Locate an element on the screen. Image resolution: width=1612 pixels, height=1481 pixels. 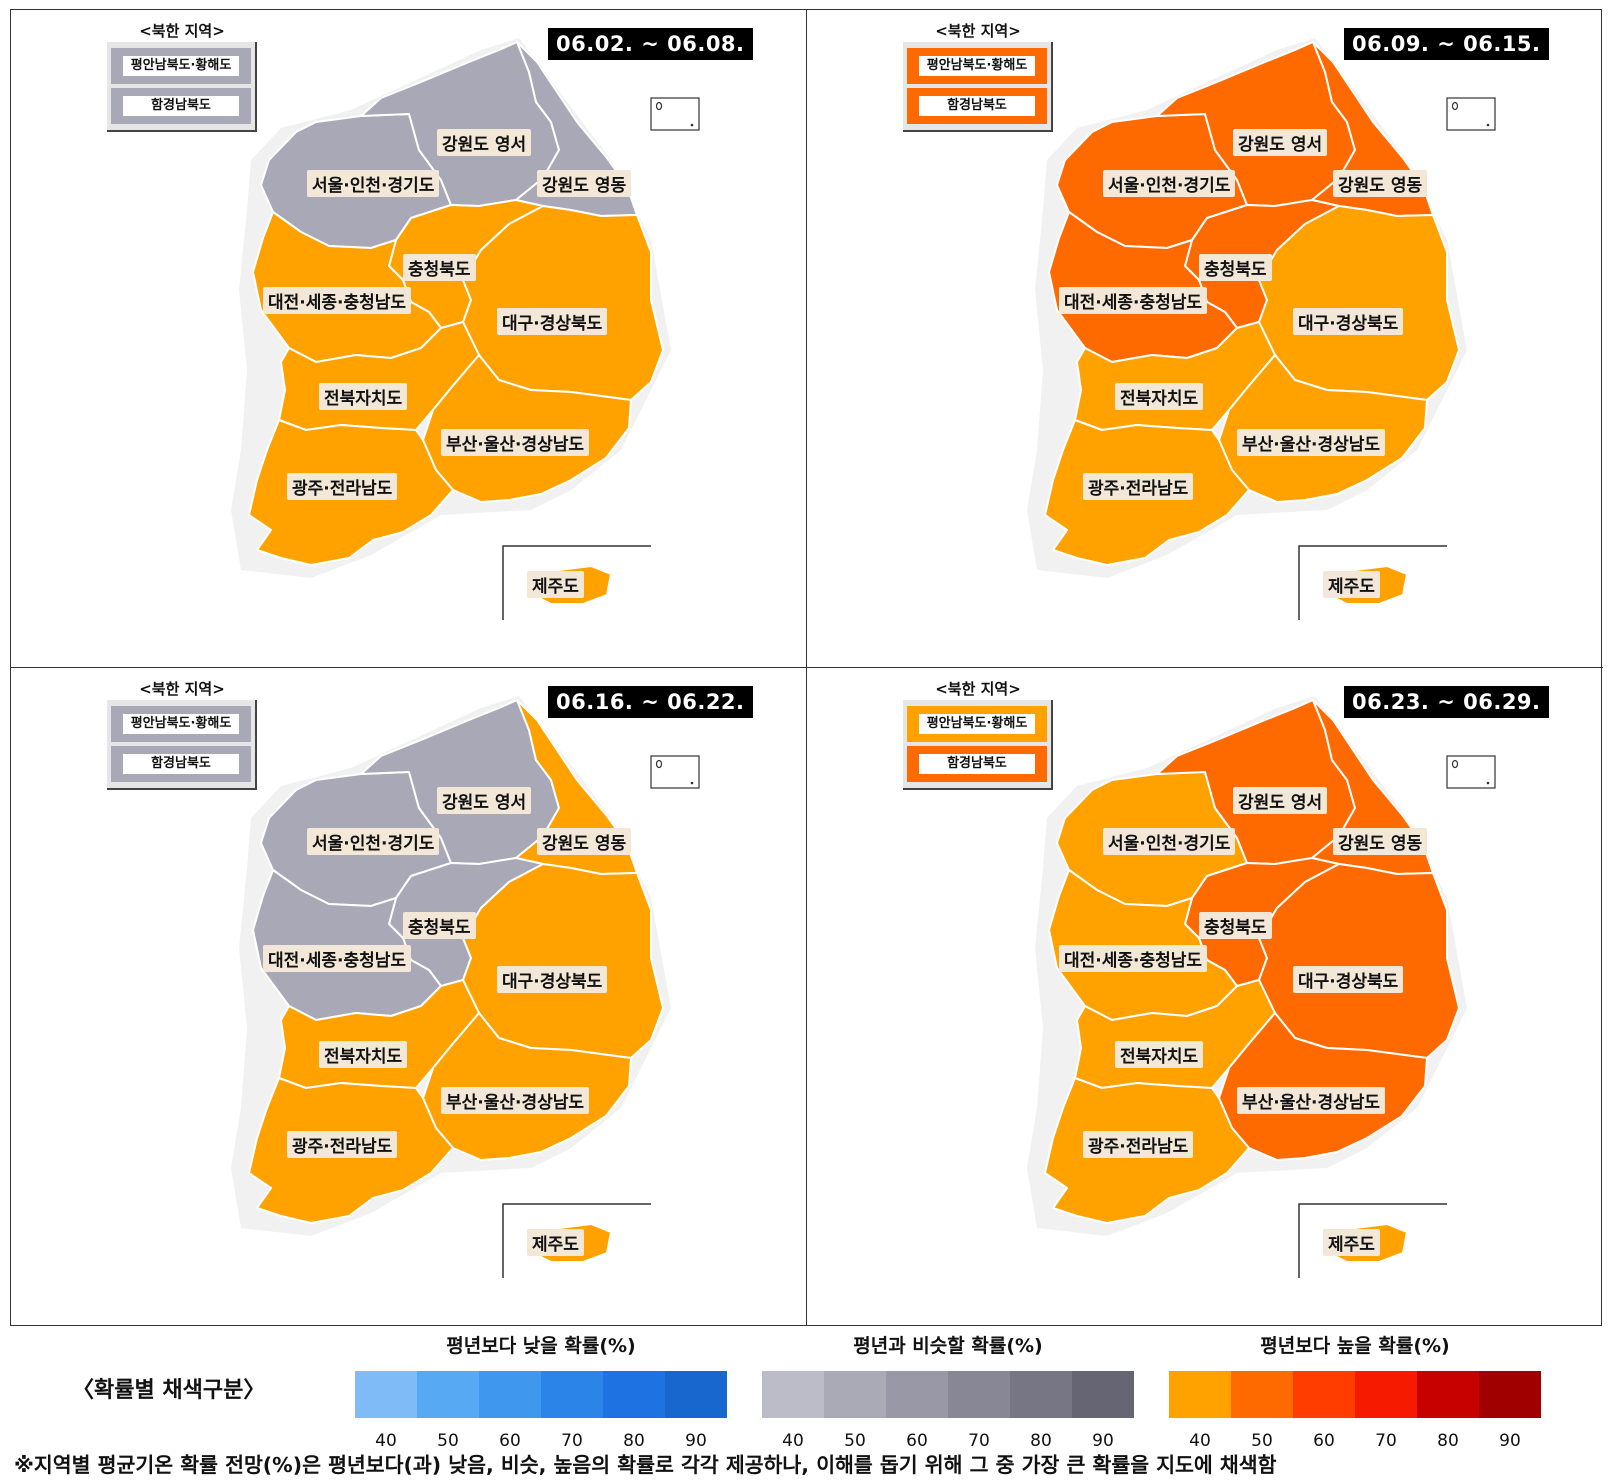
jeju-inset-frame is located at coordinates (1372, 582).